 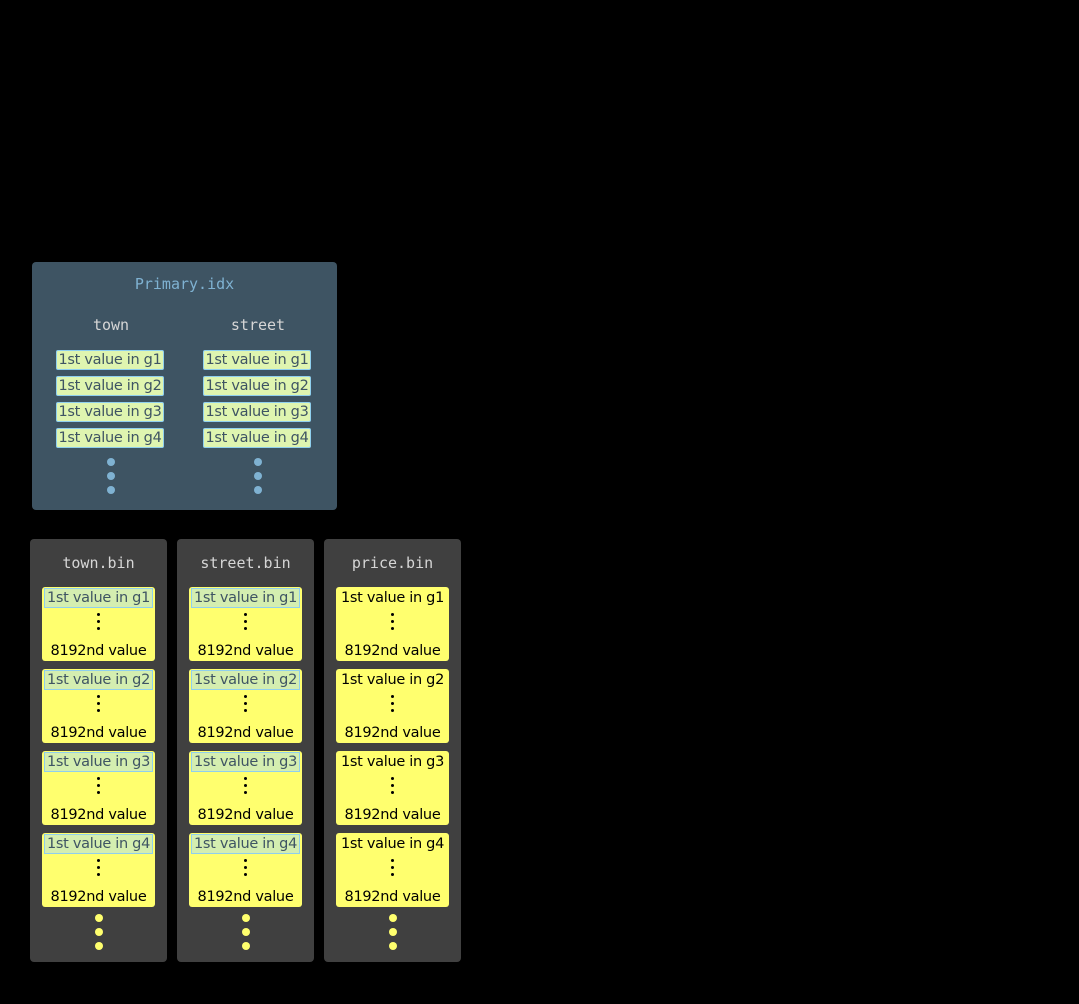 What do you see at coordinates (245, 563) in the screenshot?
I see `bin-file-title: street.bin` at bounding box center [245, 563].